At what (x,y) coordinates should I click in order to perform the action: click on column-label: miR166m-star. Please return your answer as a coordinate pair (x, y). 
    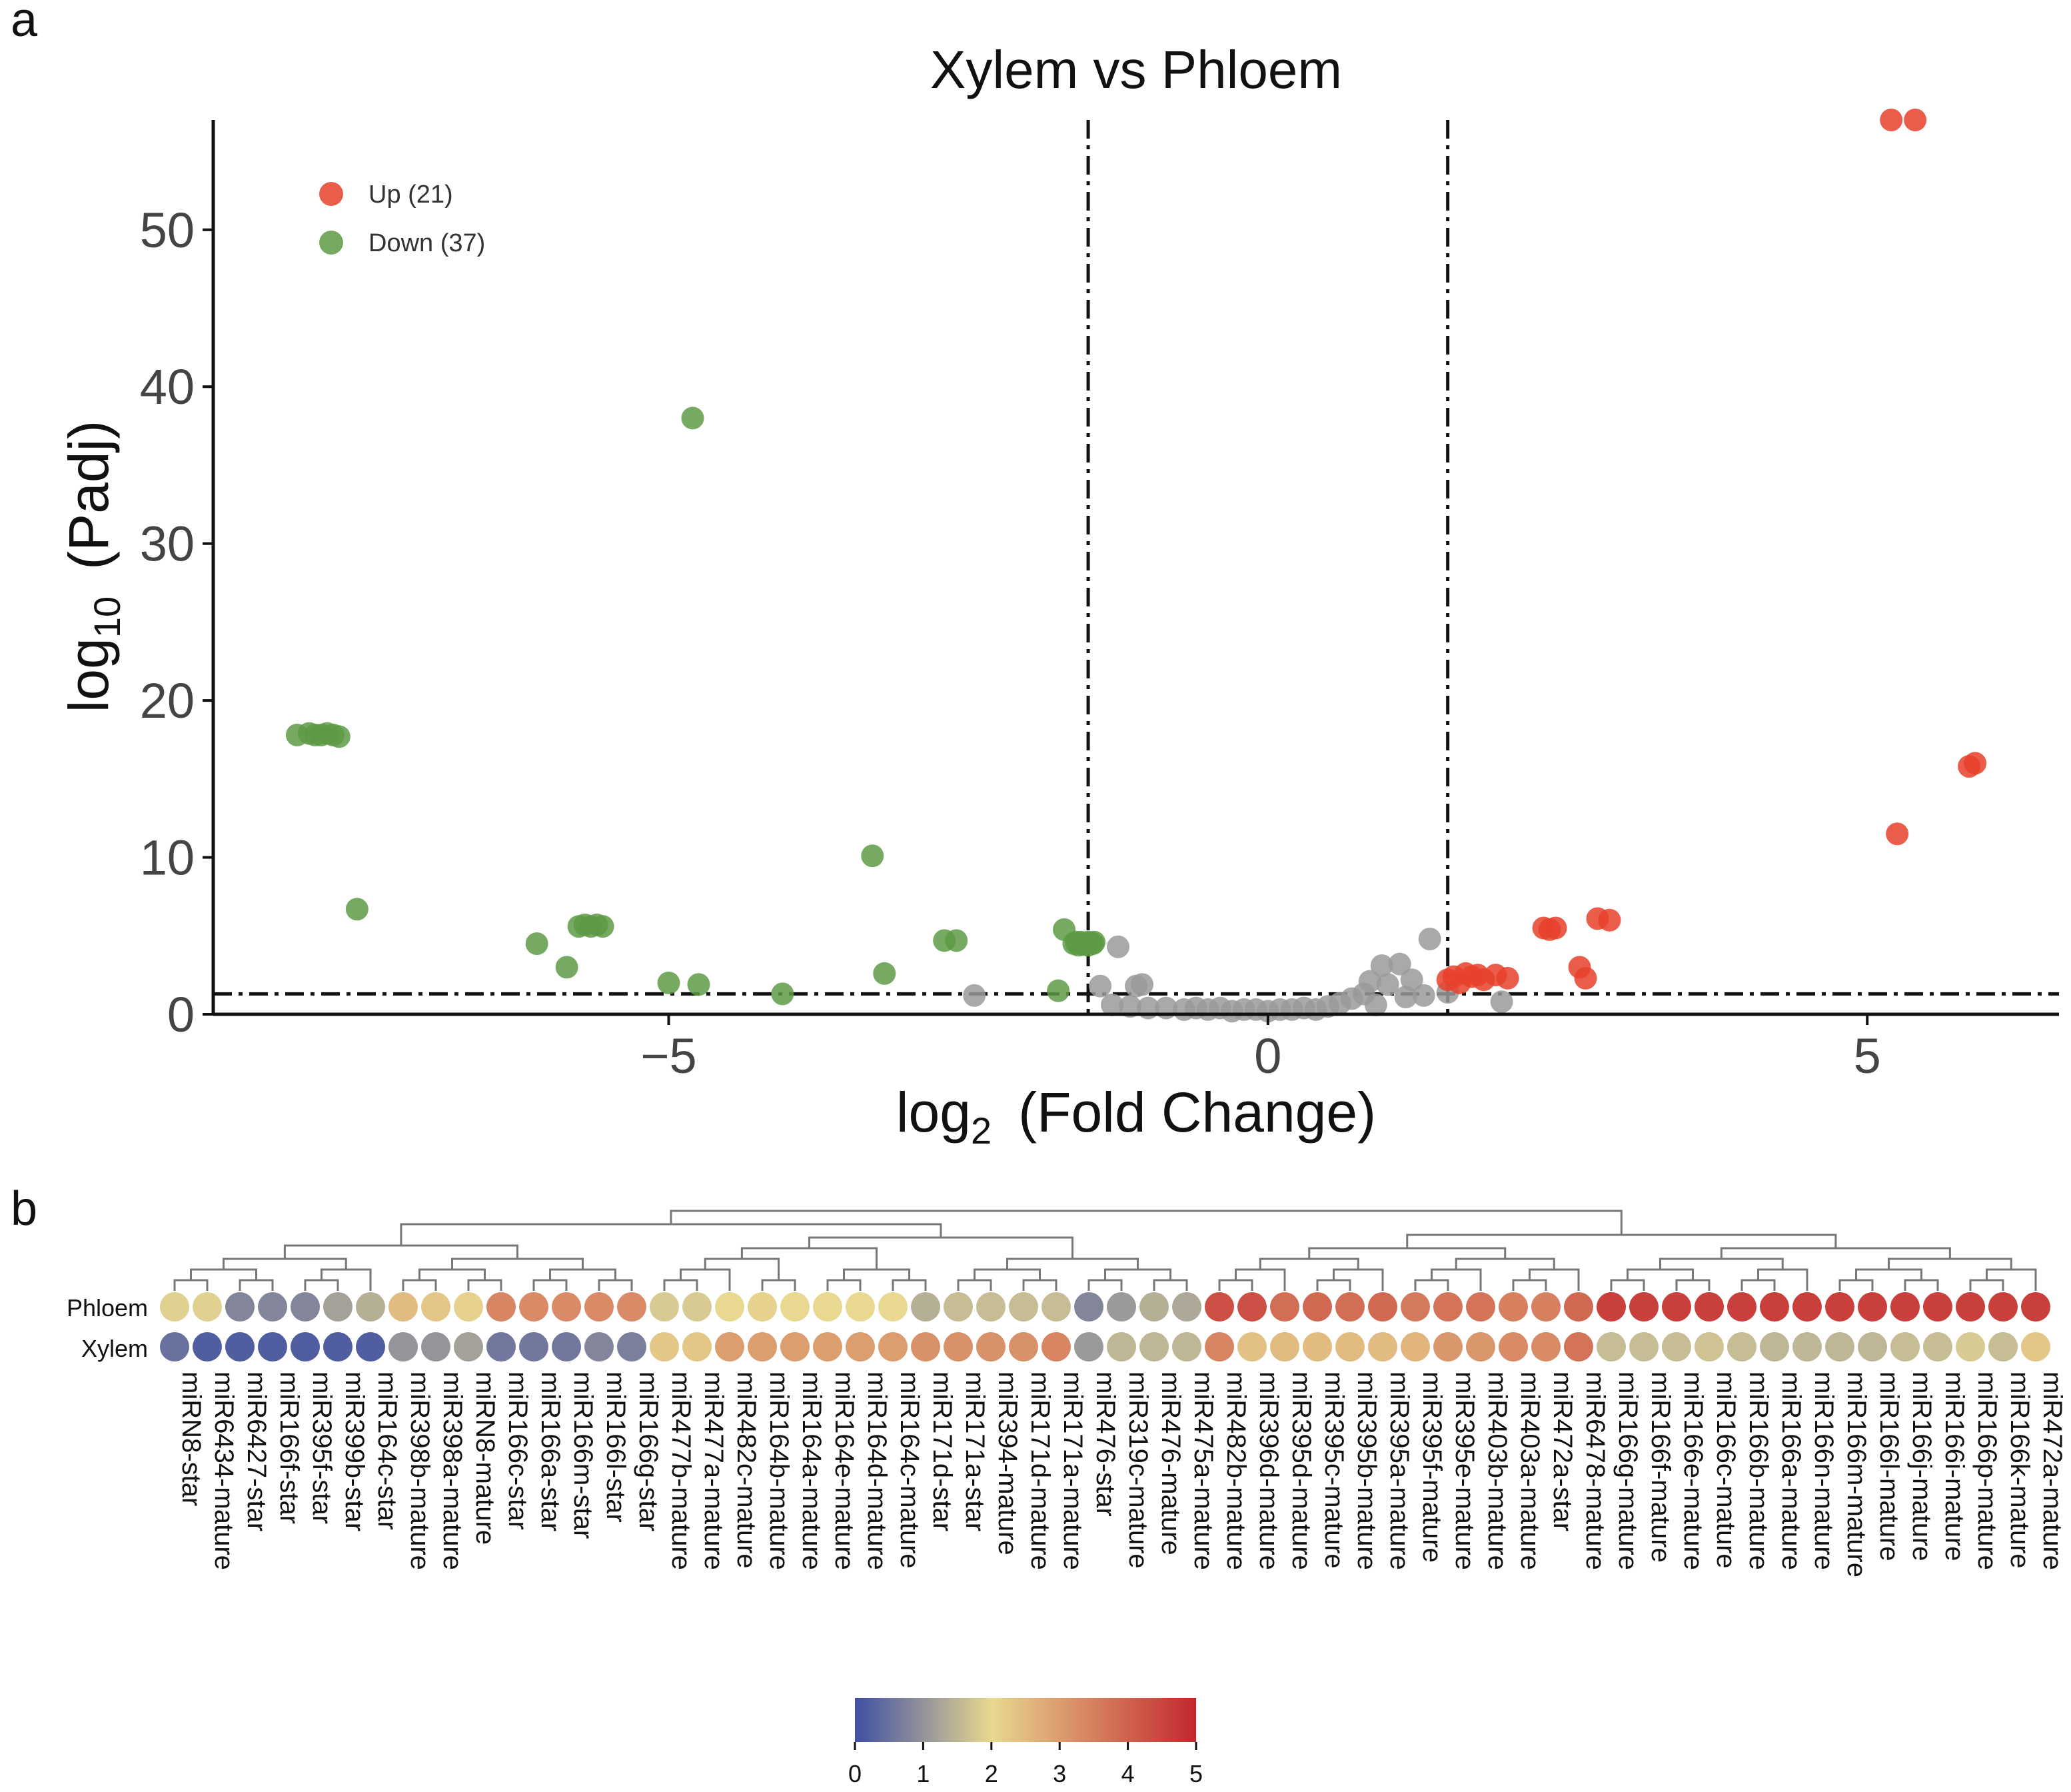
    Looking at the image, I should click on (583, 1455).